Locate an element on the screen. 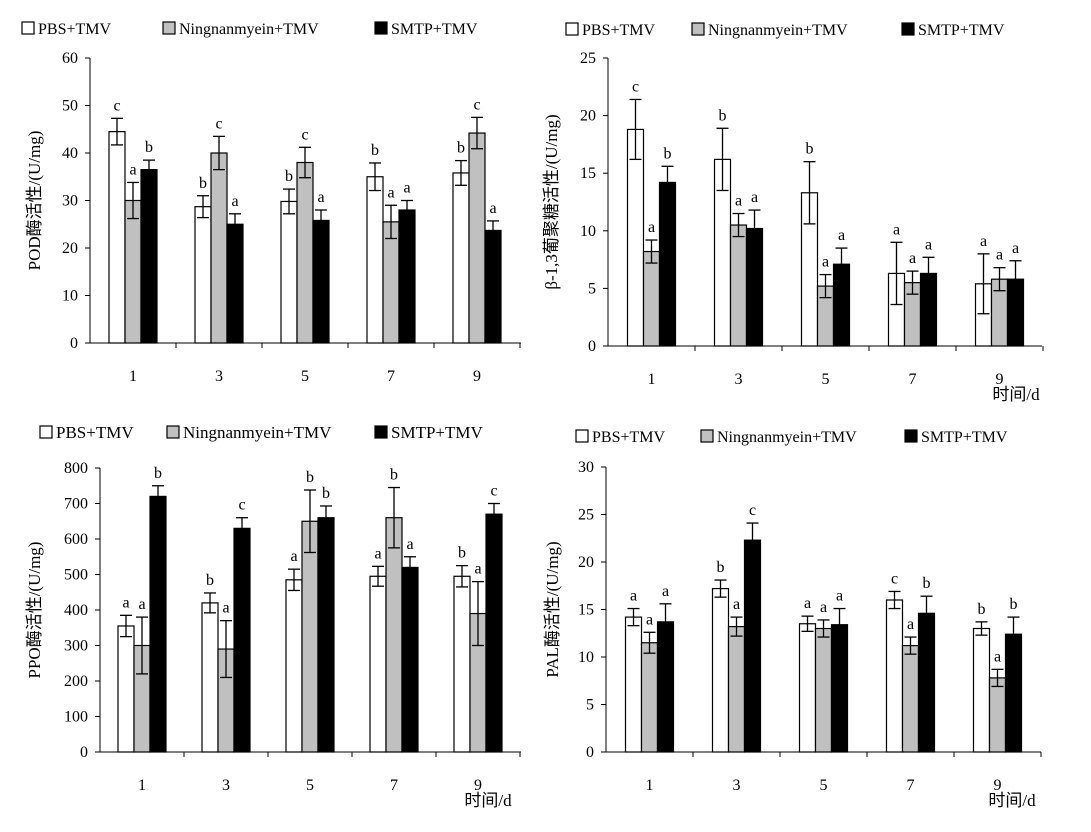  y-tick-label: 200 is located at coordinates (76, 681).